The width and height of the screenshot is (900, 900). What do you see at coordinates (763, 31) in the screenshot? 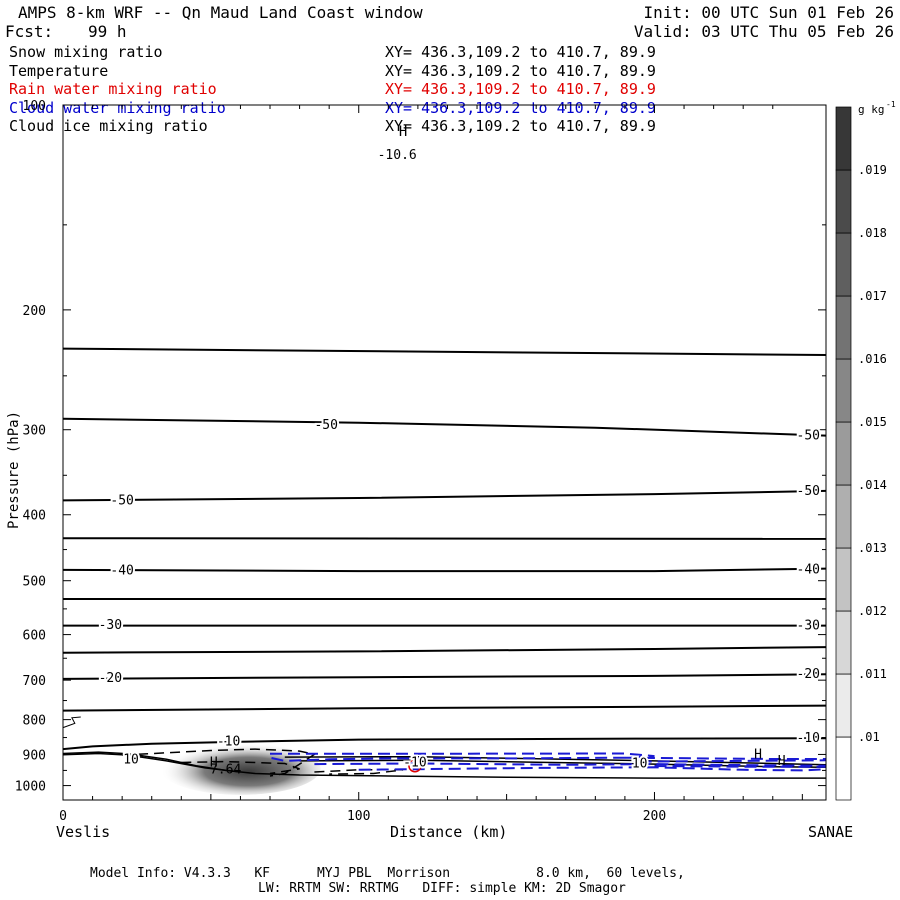
I see `valid-time: Valid: 03 UTC Thu 05 Feb 26` at bounding box center [763, 31].